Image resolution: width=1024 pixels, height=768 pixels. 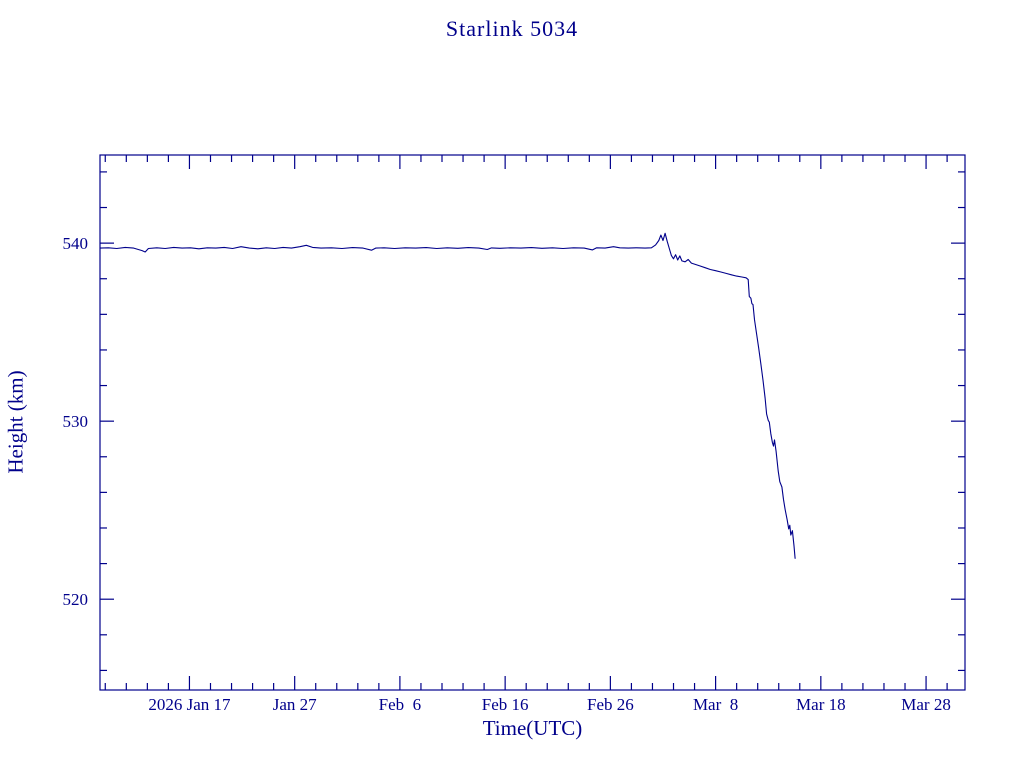 What do you see at coordinates (76, 421) in the screenshot?
I see `y-tick-label: 530` at bounding box center [76, 421].